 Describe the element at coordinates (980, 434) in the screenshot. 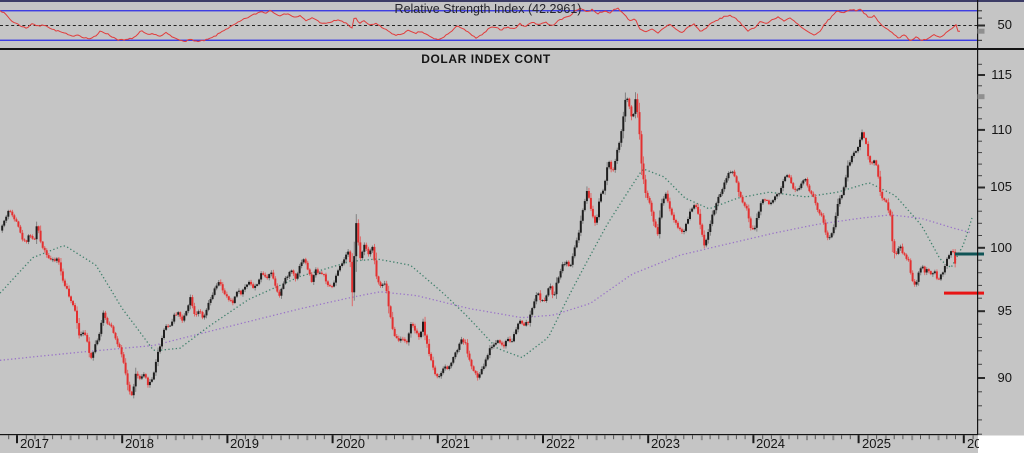

I see `price-minor-tick` at that location.